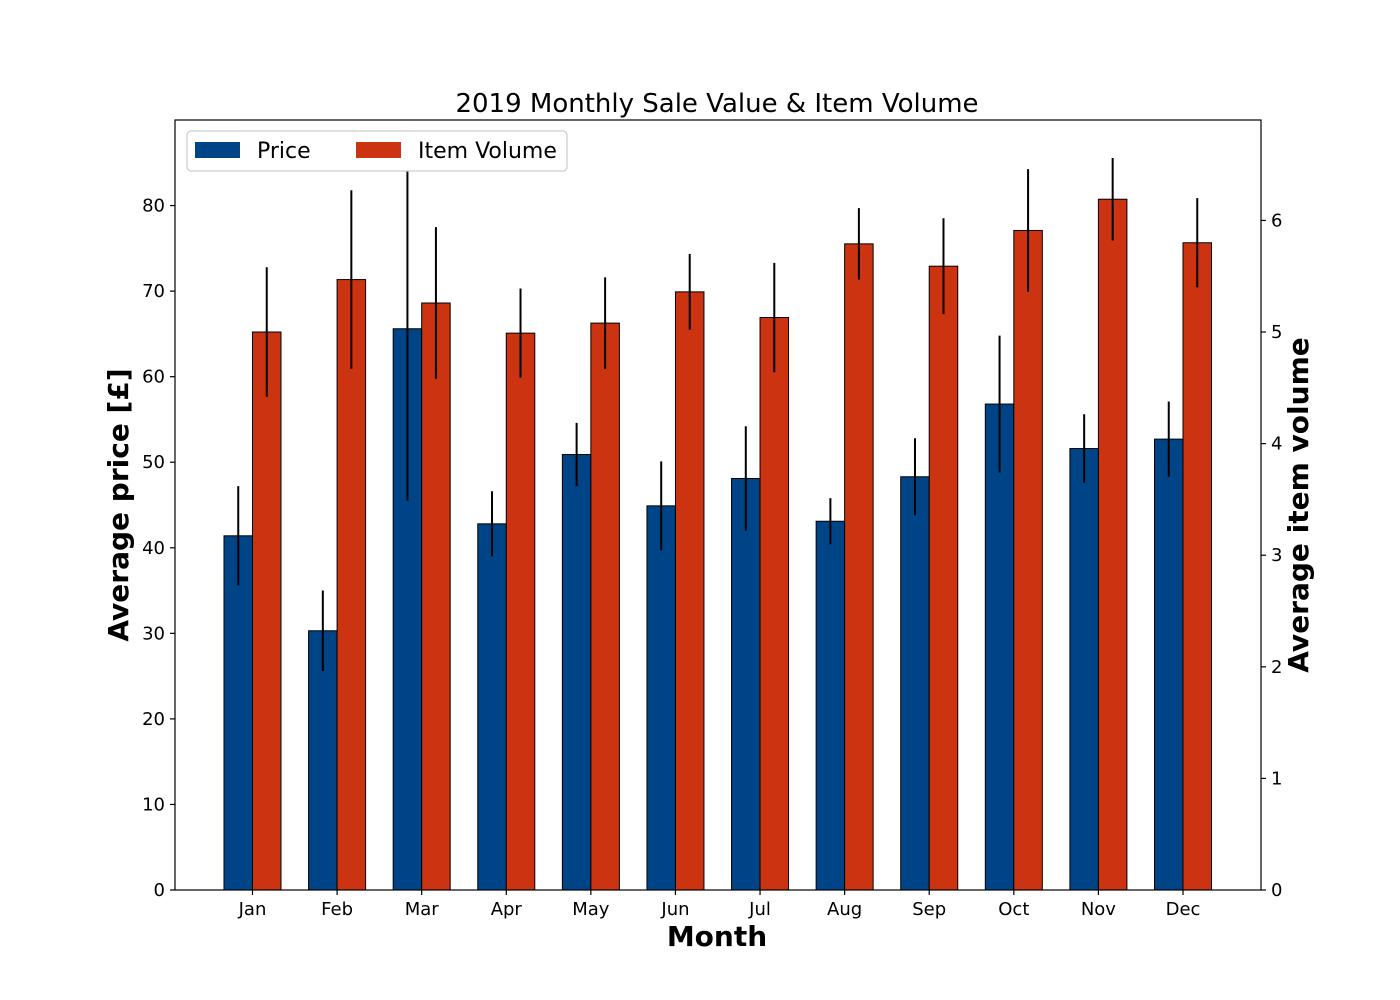  I want to click on legend-label-price: Price, so click(284, 151).